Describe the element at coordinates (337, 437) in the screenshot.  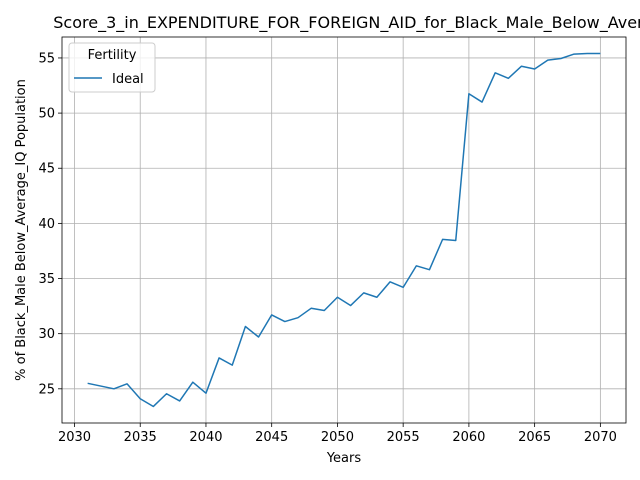
I see `x-tick-label: 2050` at that location.